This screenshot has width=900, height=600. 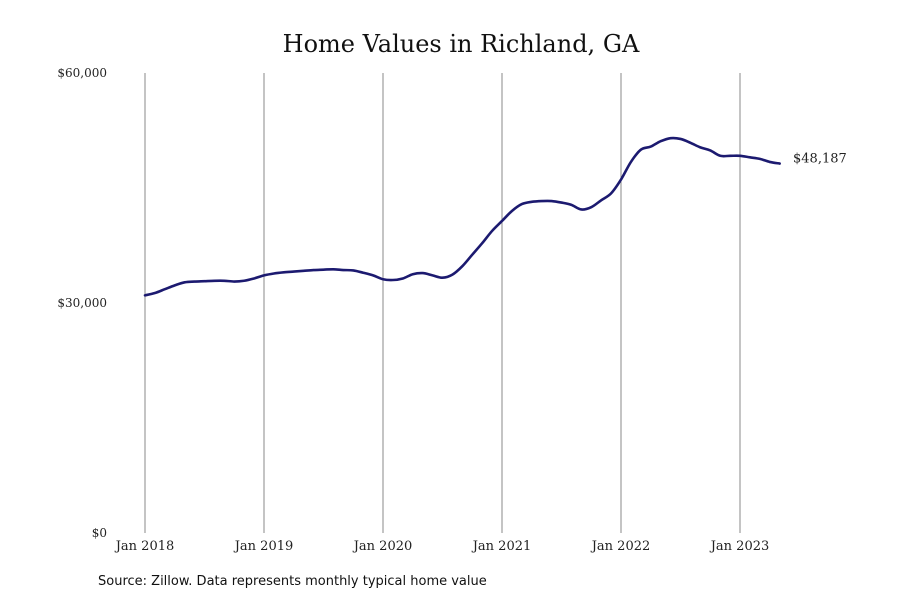 What do you see at coordinates (620, 546) in the screenshot?
I see `x-tick-label: Jan 2022` at bounding box center [620, 546].